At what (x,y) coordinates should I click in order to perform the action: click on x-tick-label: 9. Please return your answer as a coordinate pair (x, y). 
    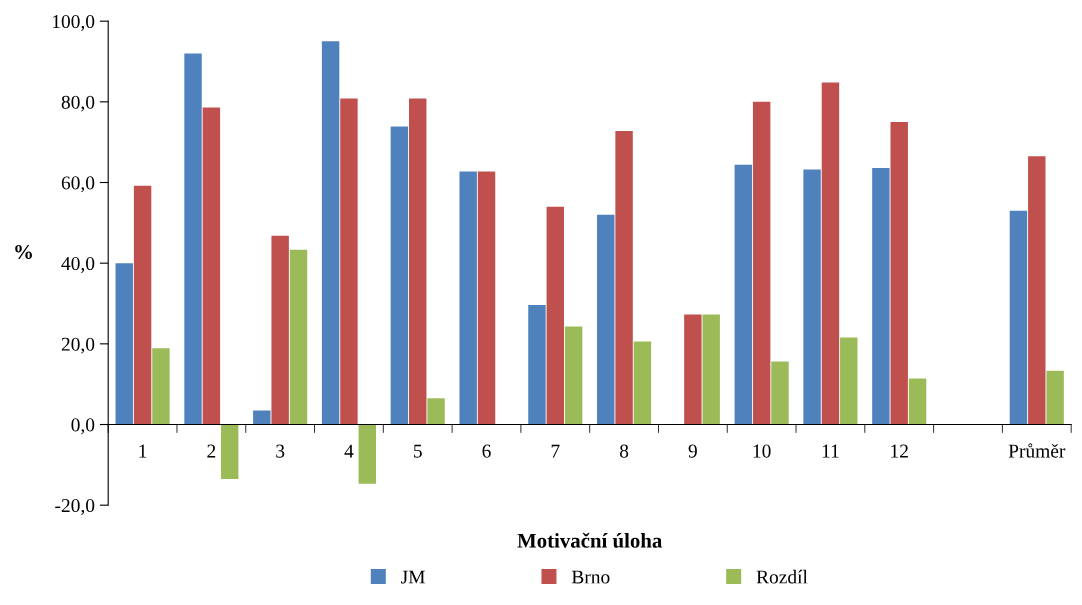
    Looking at the image, I should click on (692, 451).